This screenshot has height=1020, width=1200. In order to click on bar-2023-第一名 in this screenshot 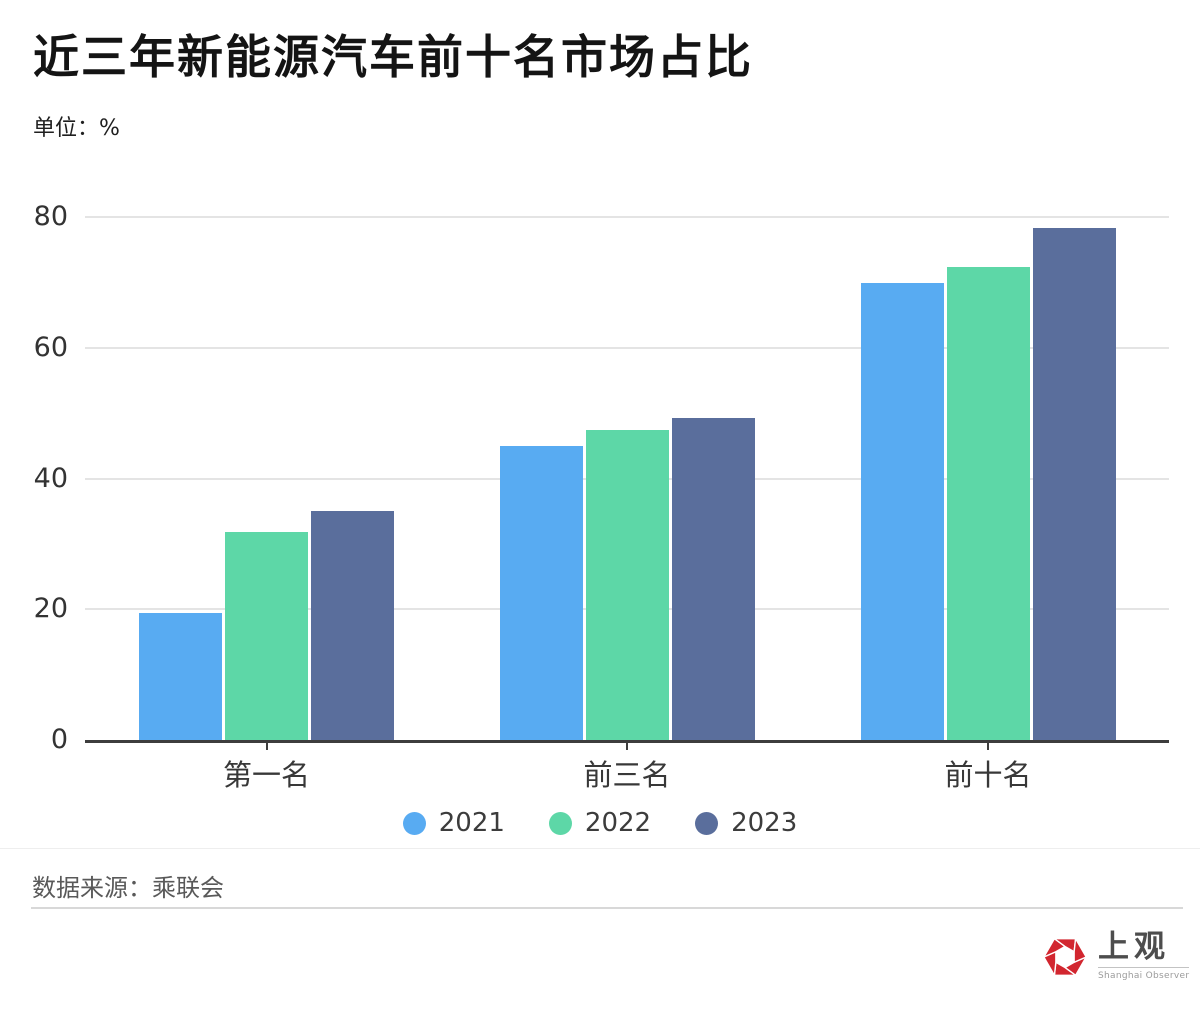, I will do `click(352, 625)`.